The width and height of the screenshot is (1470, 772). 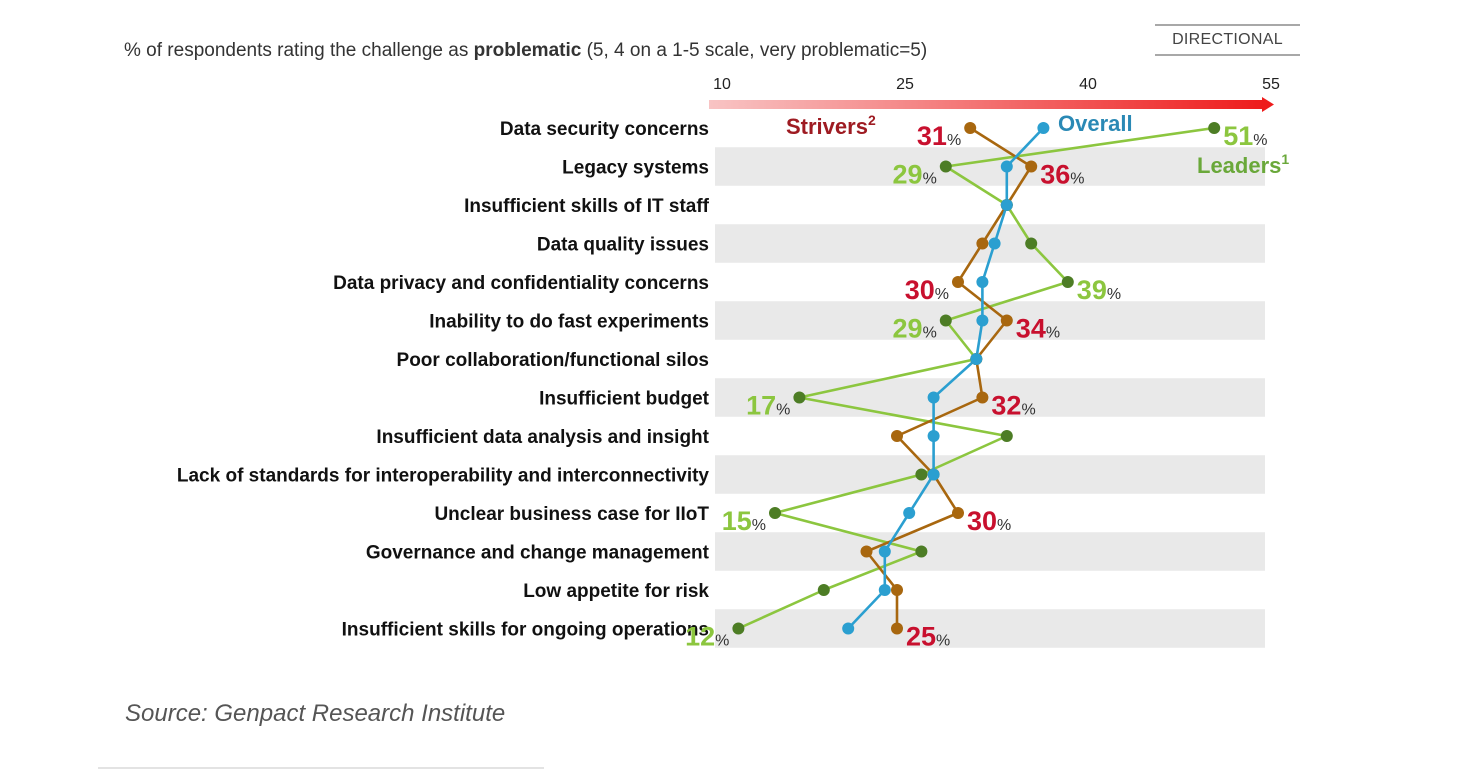 I want to click on category-label: Poor collaboration/functional silos, so click(x=553, y=360).